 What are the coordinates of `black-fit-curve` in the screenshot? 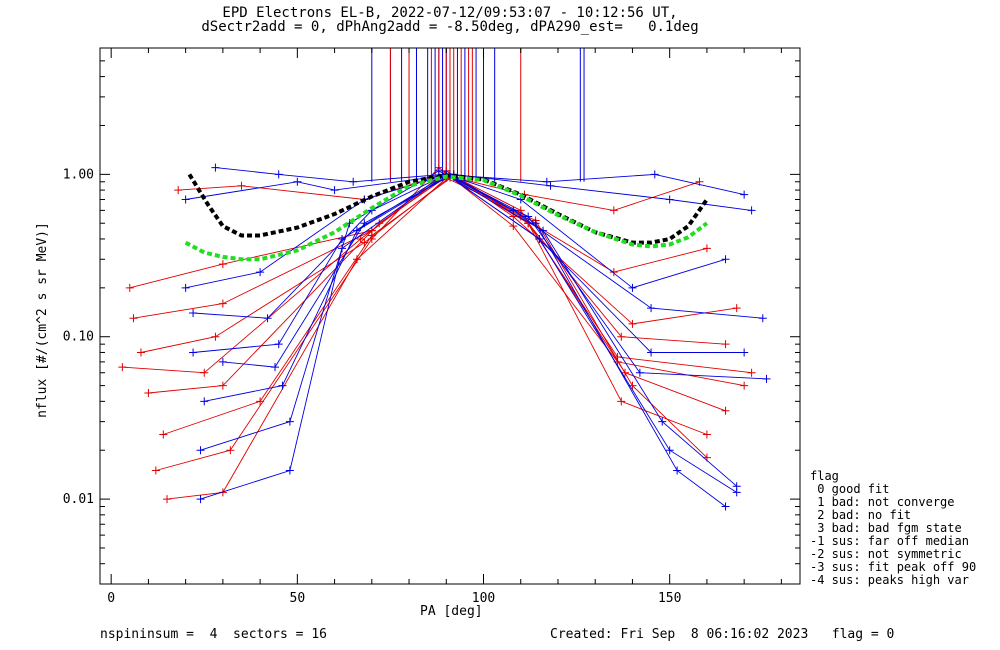 It's located at (448, 209).